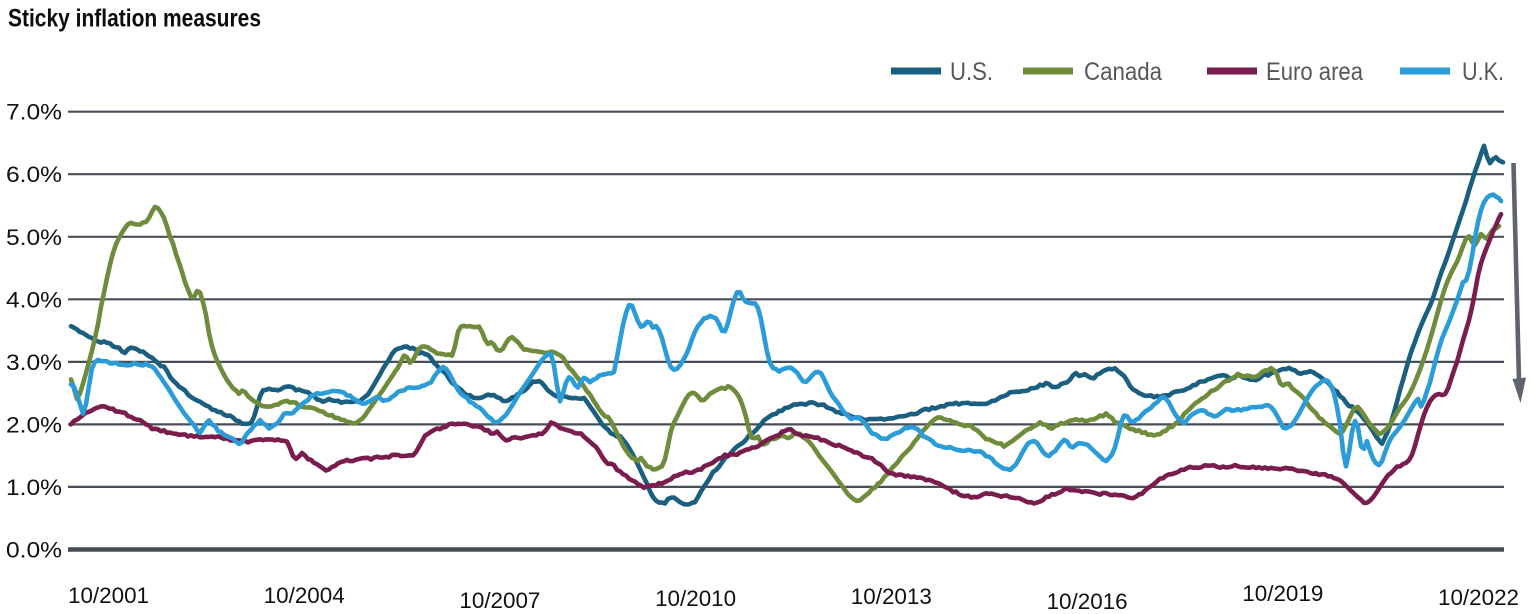  Describe the element at coordinates (34, 112) in the screenshot. I see `svg-text: 7.0%` at that location.